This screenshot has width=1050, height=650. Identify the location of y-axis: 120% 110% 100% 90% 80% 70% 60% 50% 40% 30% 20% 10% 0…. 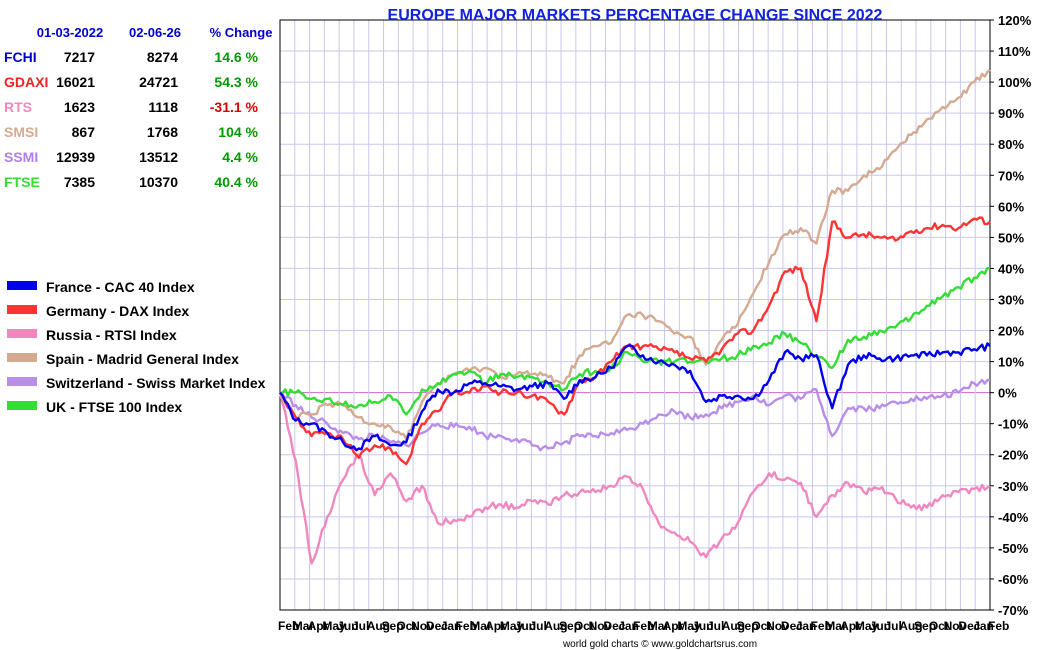
(1011, 315).